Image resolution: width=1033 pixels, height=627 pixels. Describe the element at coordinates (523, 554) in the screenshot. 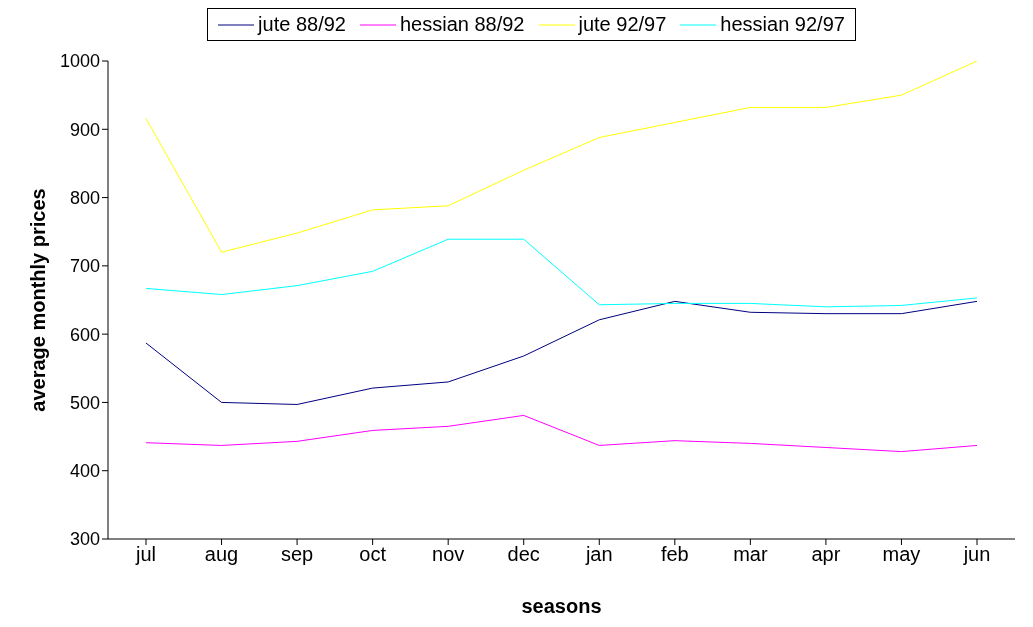

I see `x-tick-label: dec` at that location.